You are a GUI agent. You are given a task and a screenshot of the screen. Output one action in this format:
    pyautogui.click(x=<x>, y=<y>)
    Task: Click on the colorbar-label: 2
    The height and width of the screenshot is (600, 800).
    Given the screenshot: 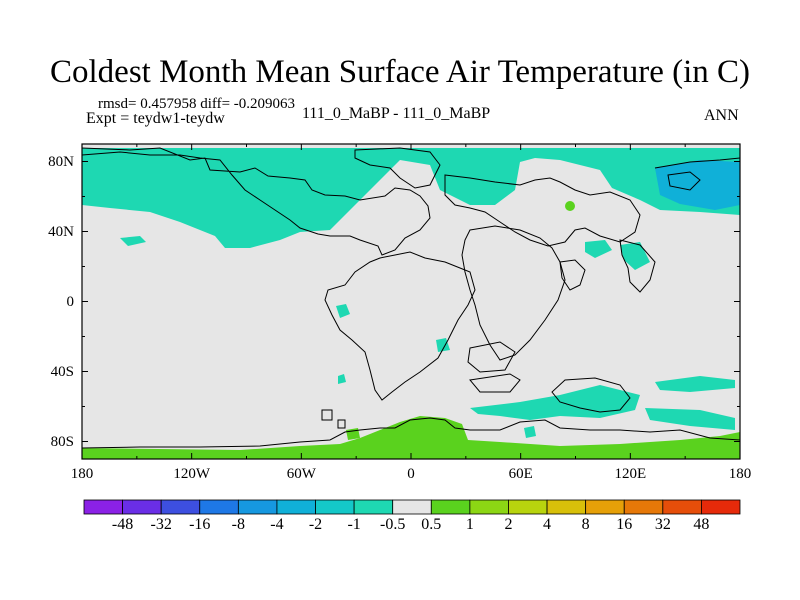 What is the action you would take?
    pyautogui.click(x=508, y=524)
    